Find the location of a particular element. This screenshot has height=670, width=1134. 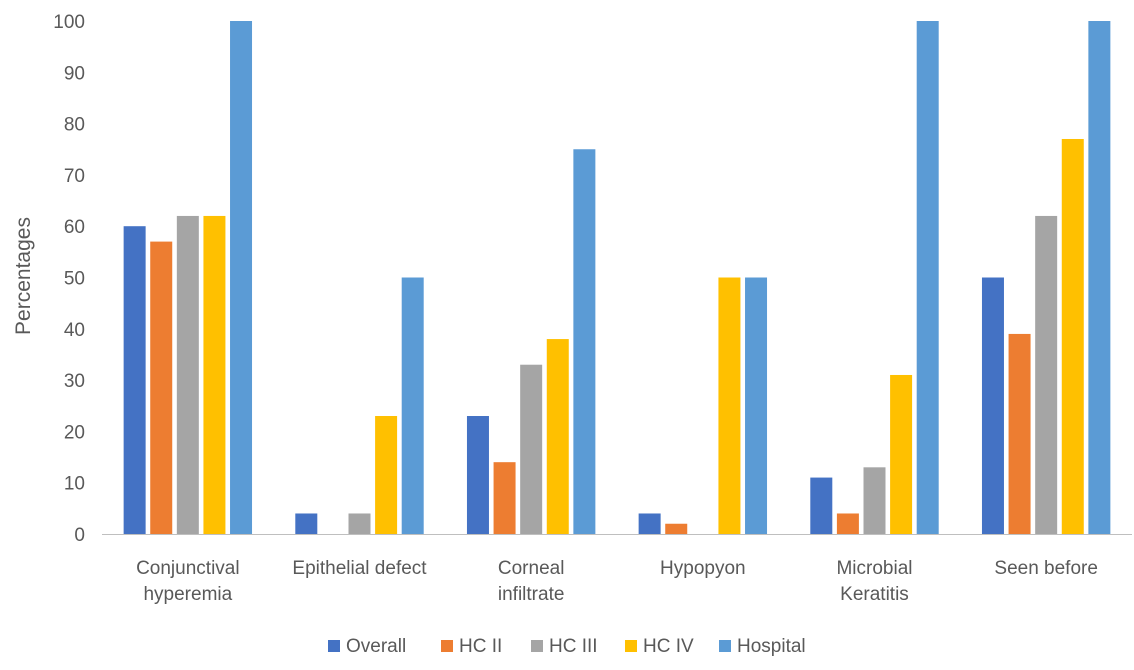

x-category-label: Epithelial defect is located at coordinates (359, 568).